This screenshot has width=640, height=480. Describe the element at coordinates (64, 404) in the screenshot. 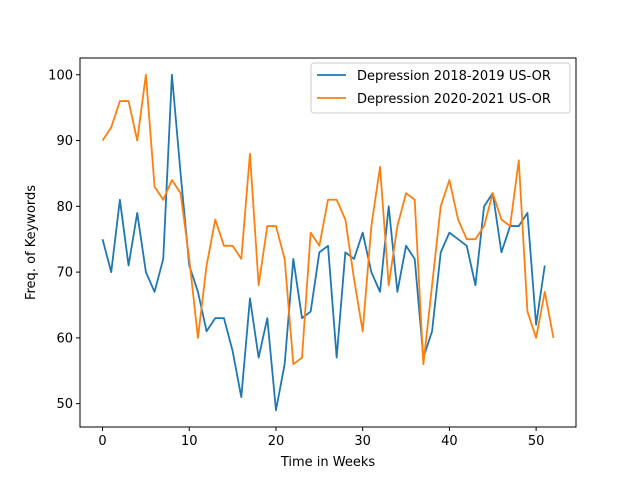

I see `y-tick-label: 50` at that location.